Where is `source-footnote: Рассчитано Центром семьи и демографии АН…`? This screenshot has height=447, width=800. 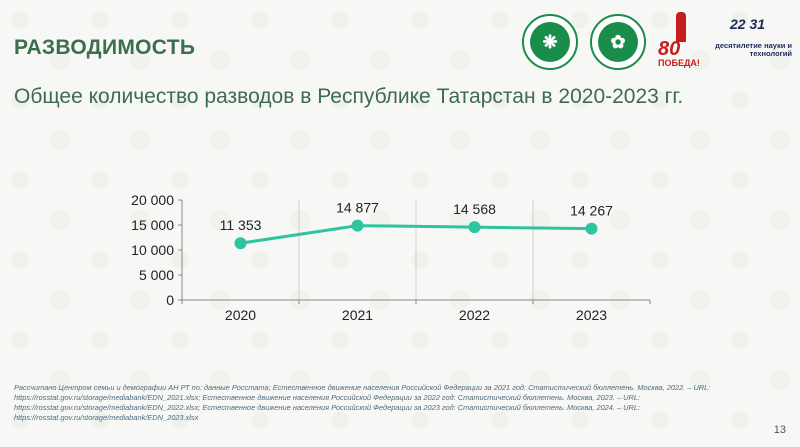
source-footnote: Рассчитано Центром семьи и демографии АН… is located at coordinates (362, 402).